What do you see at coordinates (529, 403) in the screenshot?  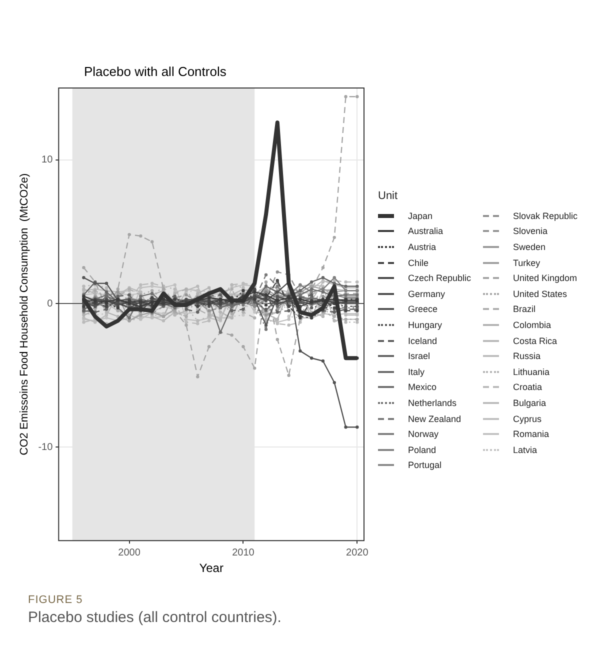 I see `legend-label: Bulgaria` at bounding box center [529, 403].